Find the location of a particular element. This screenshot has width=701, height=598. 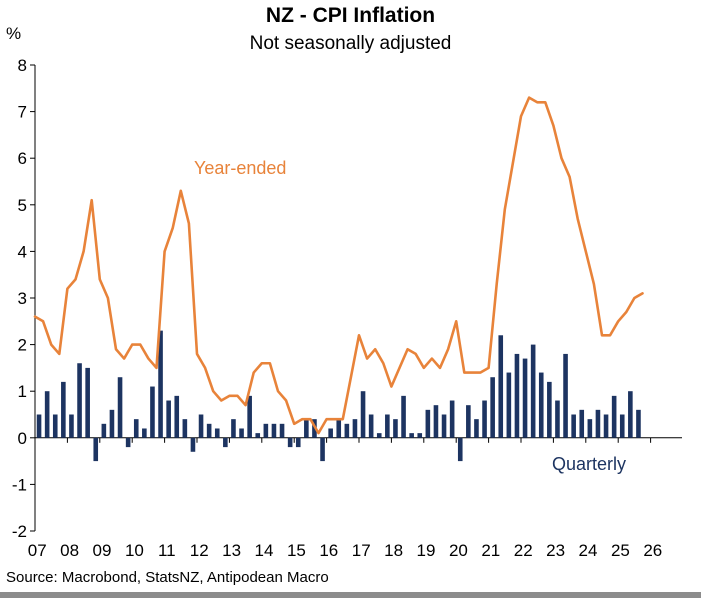

y-tick-label: 6 is located at coordinates (22, 158).